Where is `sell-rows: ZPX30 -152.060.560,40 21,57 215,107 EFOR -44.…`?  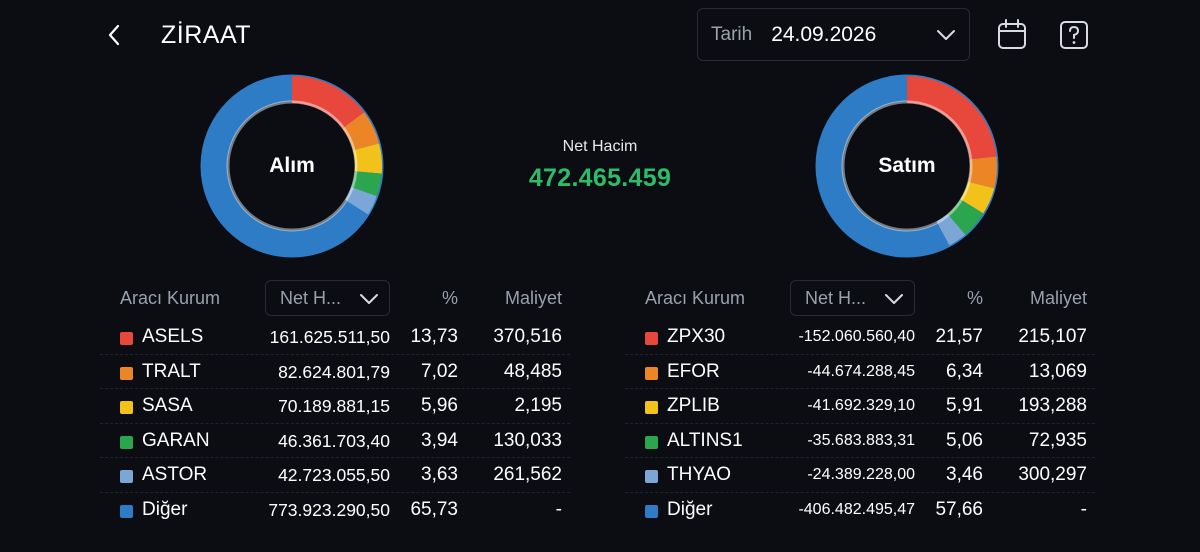 sell-rows: ZPX30 -152.060.560,40 21,57 215,107 EFOR -44.… is located at coordinates (860, 423).